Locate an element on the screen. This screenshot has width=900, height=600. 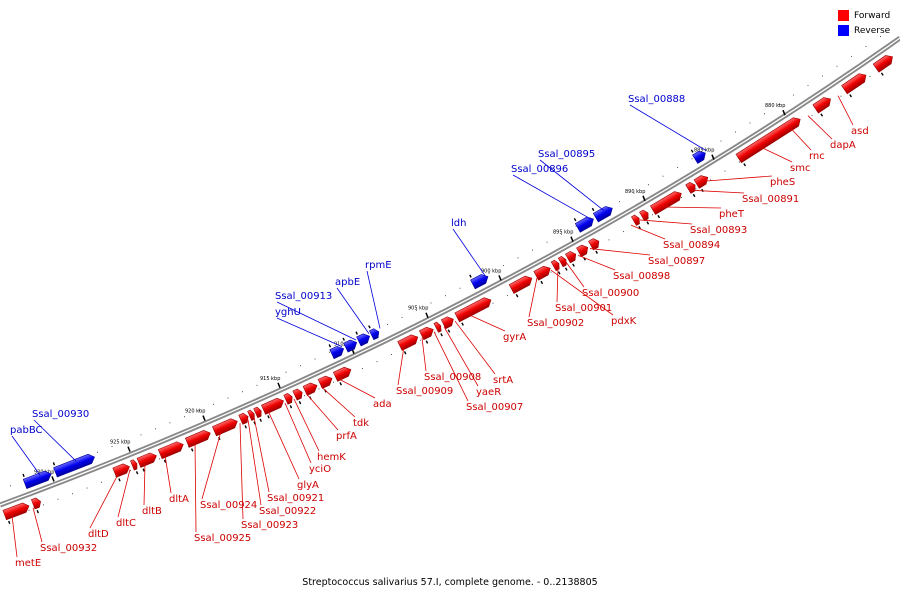
gene-label-mete: metE is located at coordinates (28, 563).